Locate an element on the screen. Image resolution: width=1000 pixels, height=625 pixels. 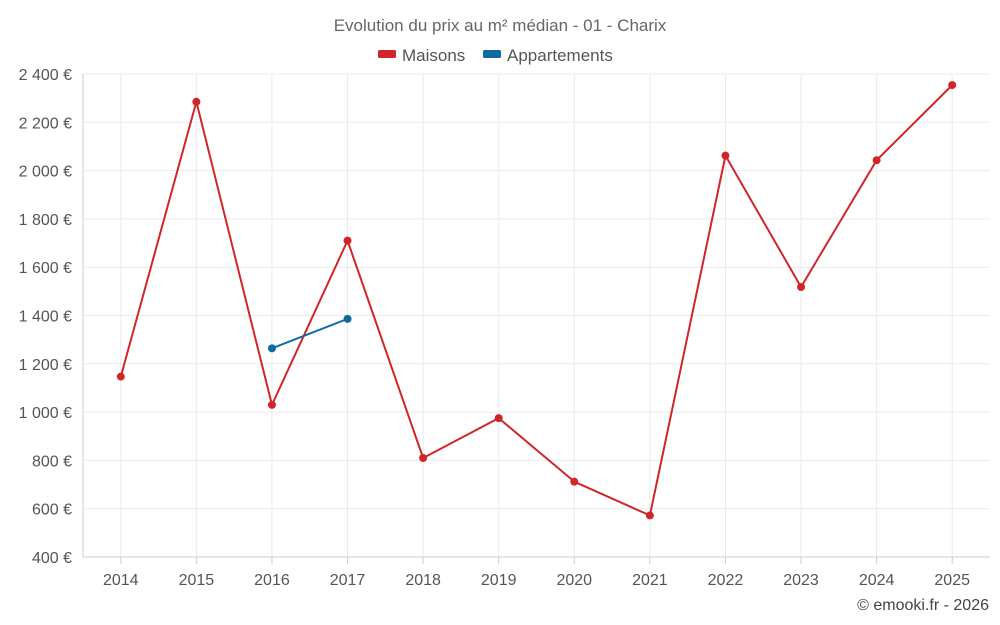
x-tick-label: 2019 is located at coordinates (499, 580).